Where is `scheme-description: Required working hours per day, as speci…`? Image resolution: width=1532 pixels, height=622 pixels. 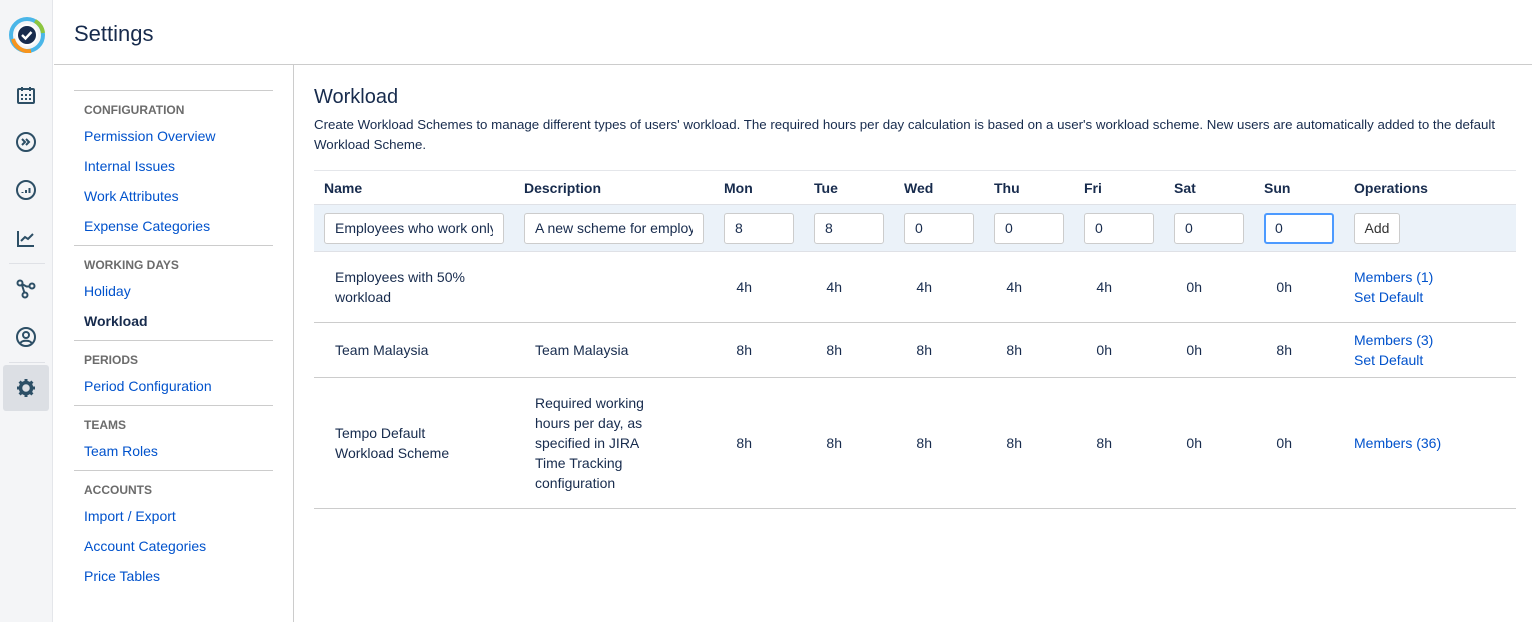 scheme-description: Required working hours per day, as speci… is located at coordinates (614, 443).